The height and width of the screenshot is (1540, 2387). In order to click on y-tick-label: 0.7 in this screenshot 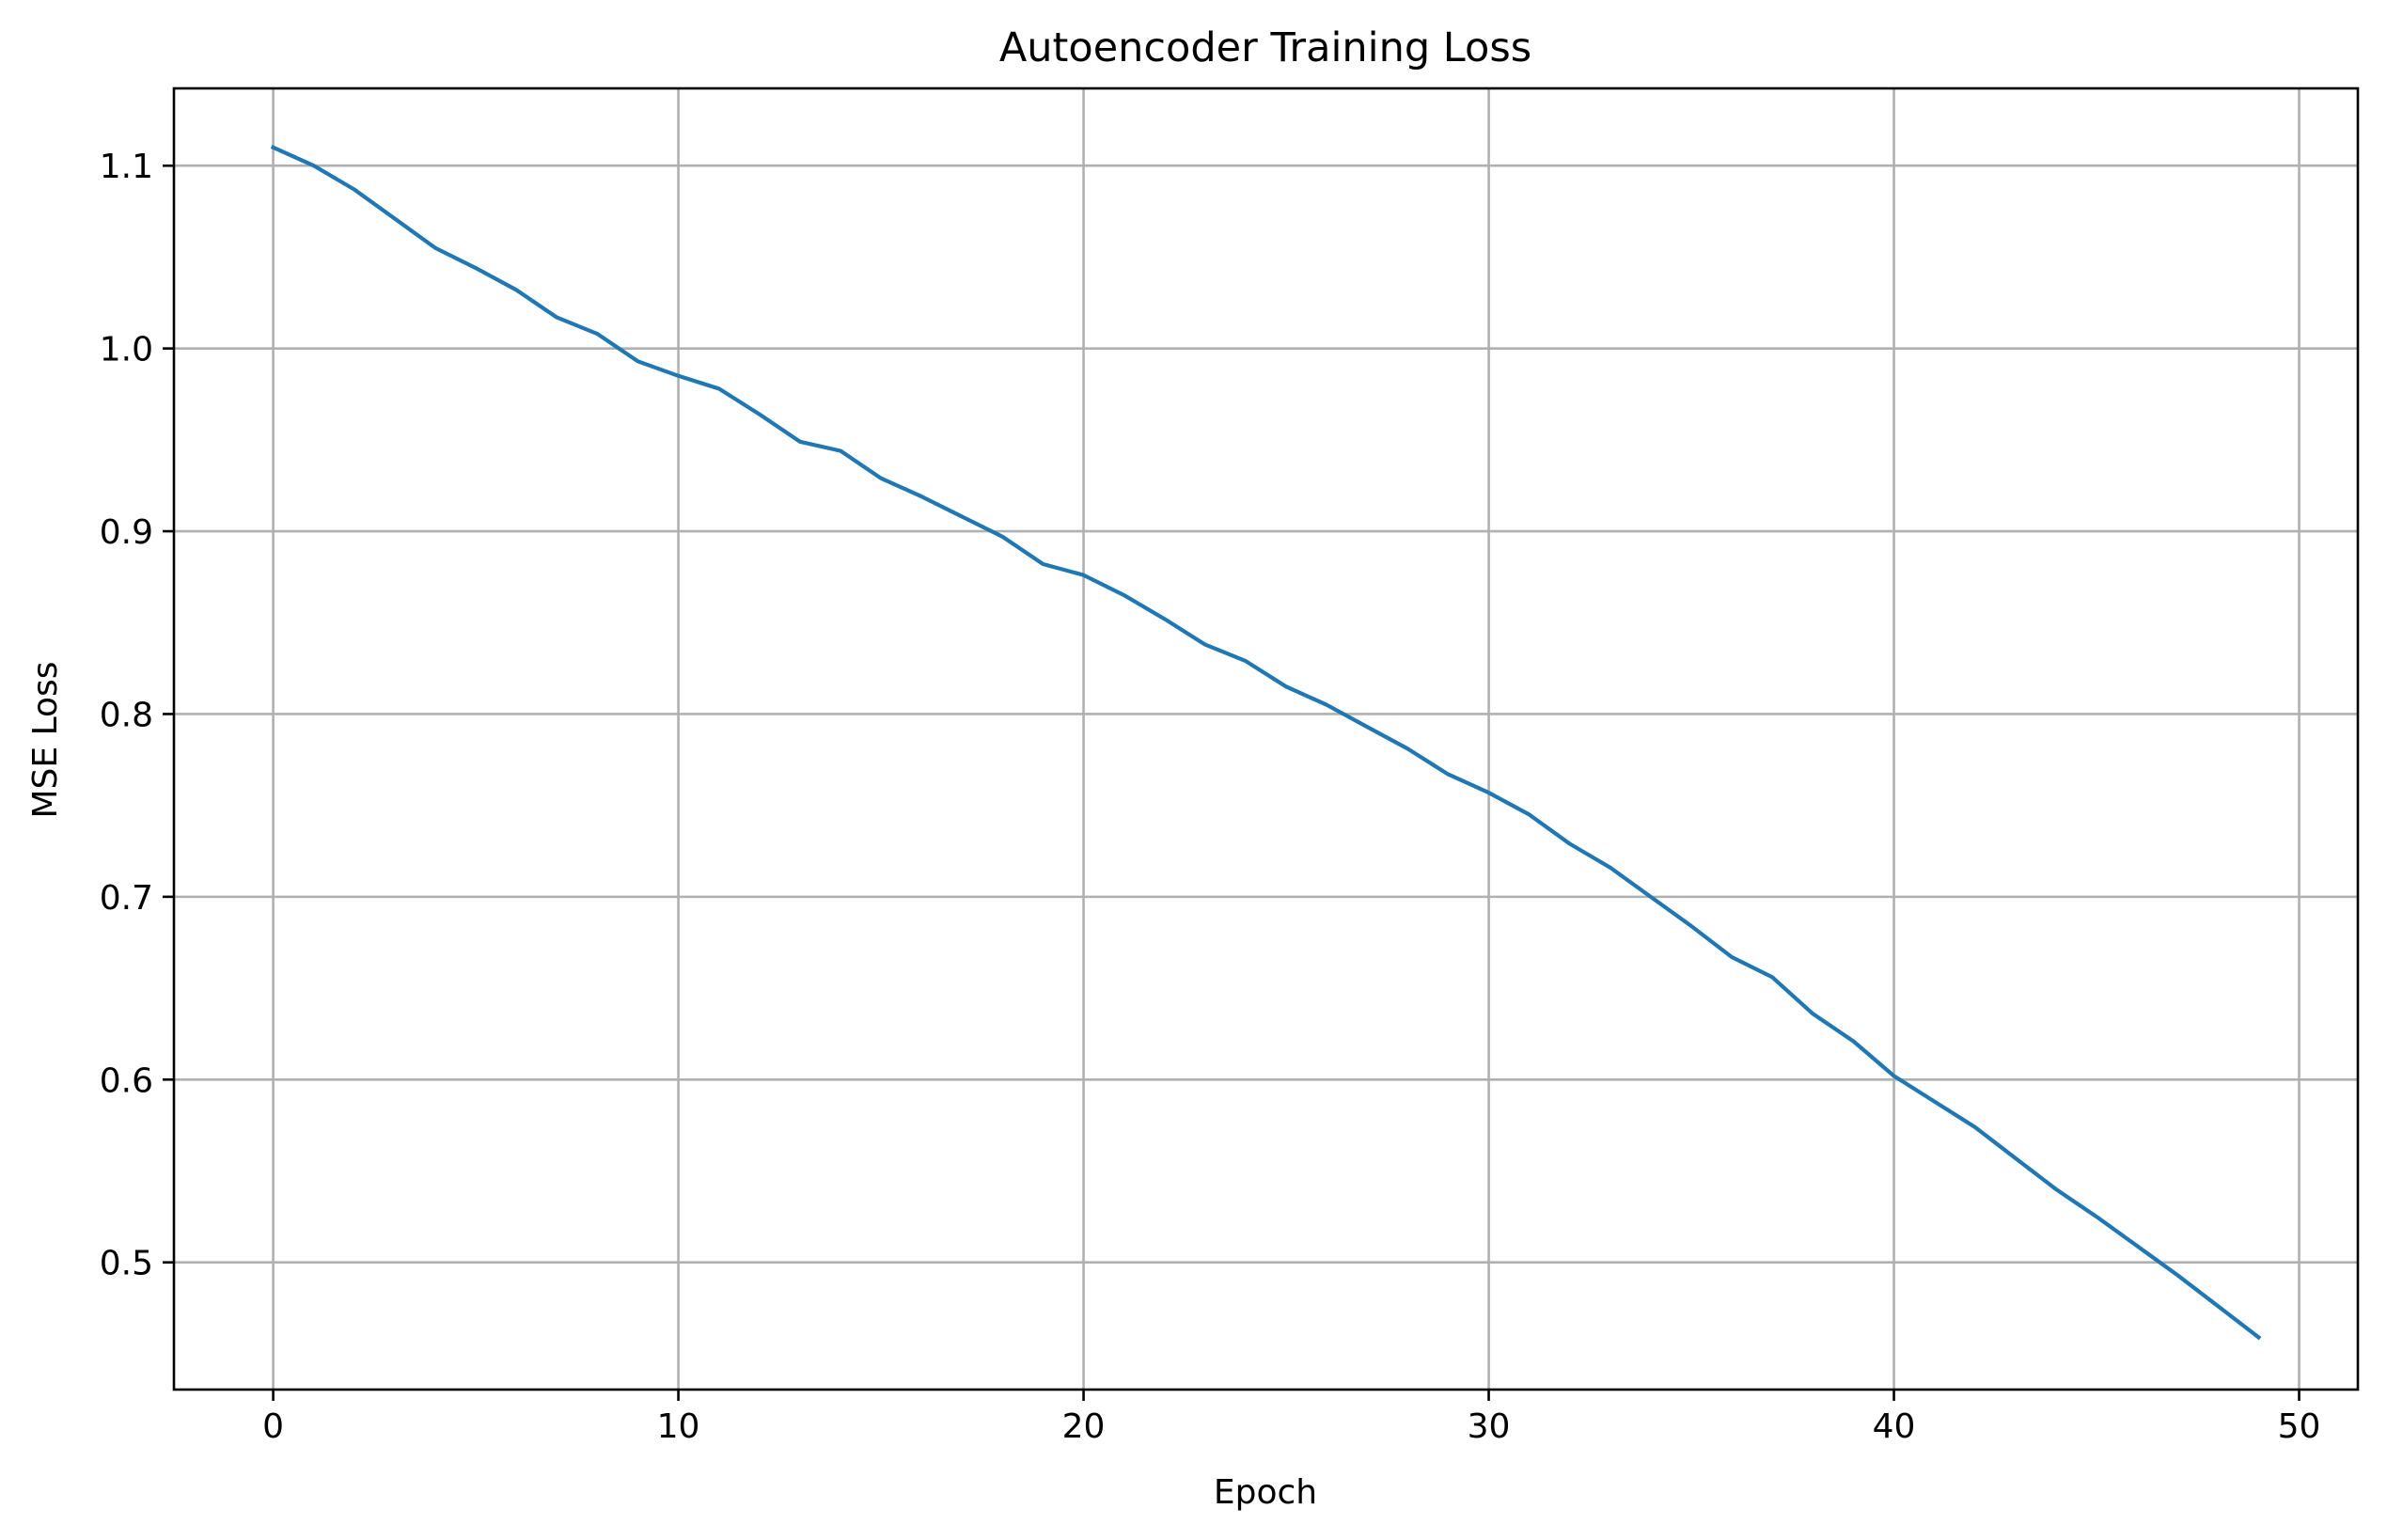, I will do `click(126, 898)`.